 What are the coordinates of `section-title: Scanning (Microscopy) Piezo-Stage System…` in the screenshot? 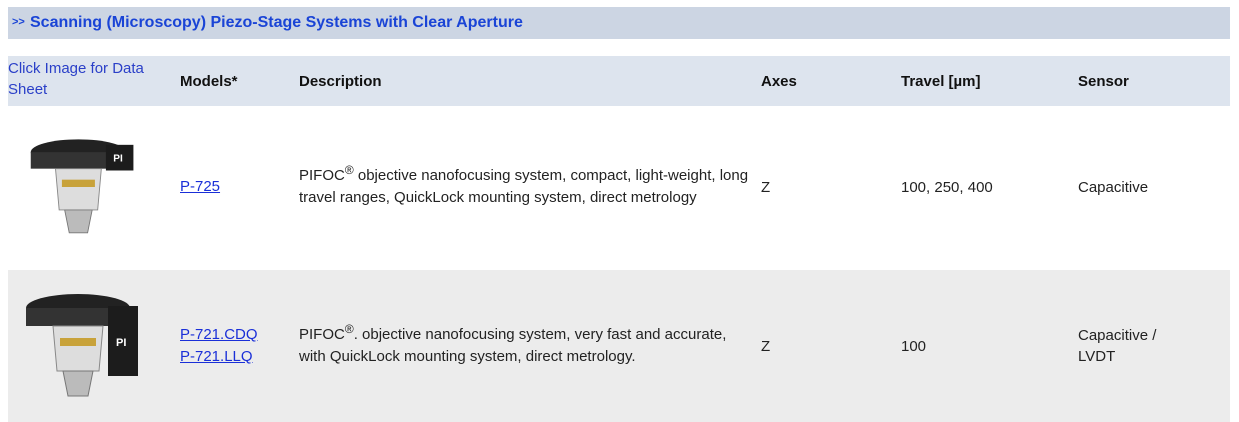 It's located at (276, 22).